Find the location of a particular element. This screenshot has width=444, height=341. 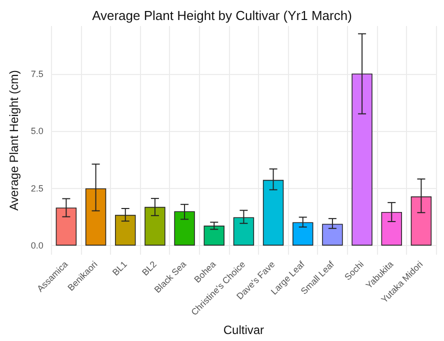

y-axis-title: Average Plant Height (cm) is located at coordinates (14, 140).